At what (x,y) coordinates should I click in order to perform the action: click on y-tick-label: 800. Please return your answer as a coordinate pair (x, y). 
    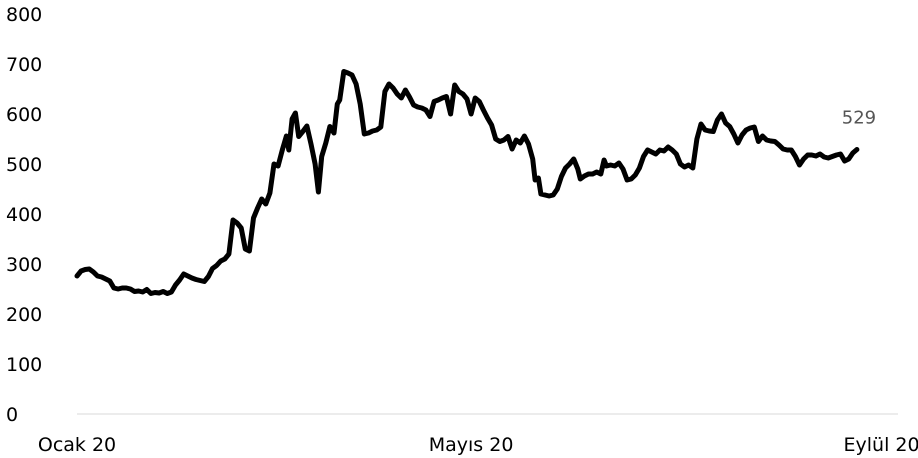
    Looking at the image, I should click on (24, 15).